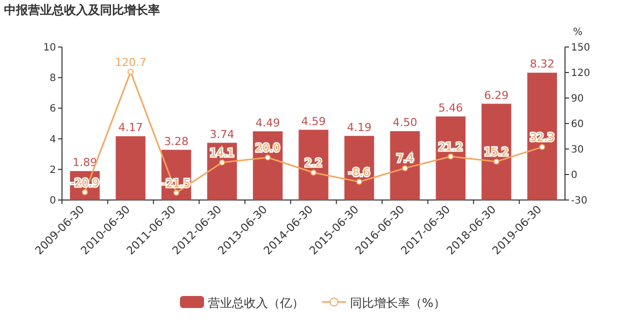 The height and width of the screenshot is (320, 640). Describe the element at coordinates (580, 73) in the screenshot. I see `y2-tick-label: 120` at that location.